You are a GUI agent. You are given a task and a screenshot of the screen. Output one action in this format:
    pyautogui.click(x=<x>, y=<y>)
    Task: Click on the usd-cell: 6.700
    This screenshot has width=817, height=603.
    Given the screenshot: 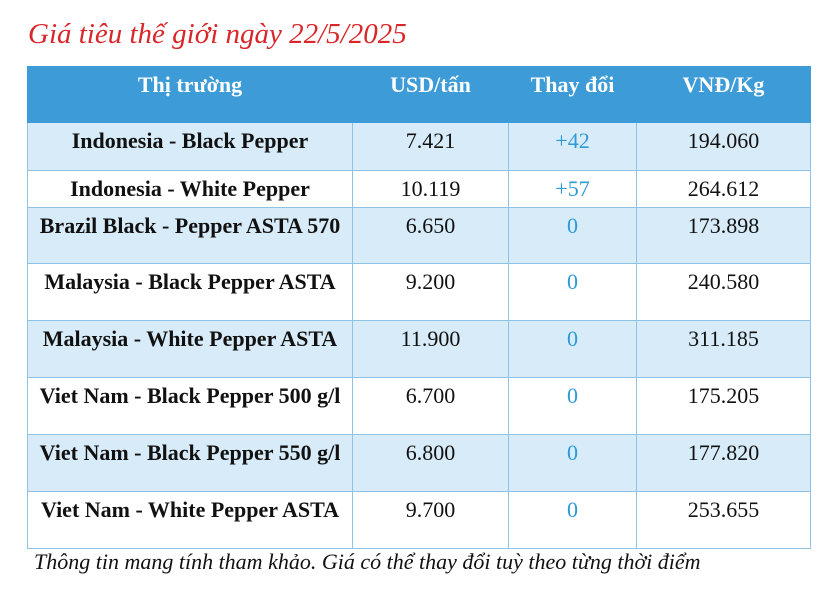 What is the action you would take?
    pyautogui.click(x=430, y=406)
    